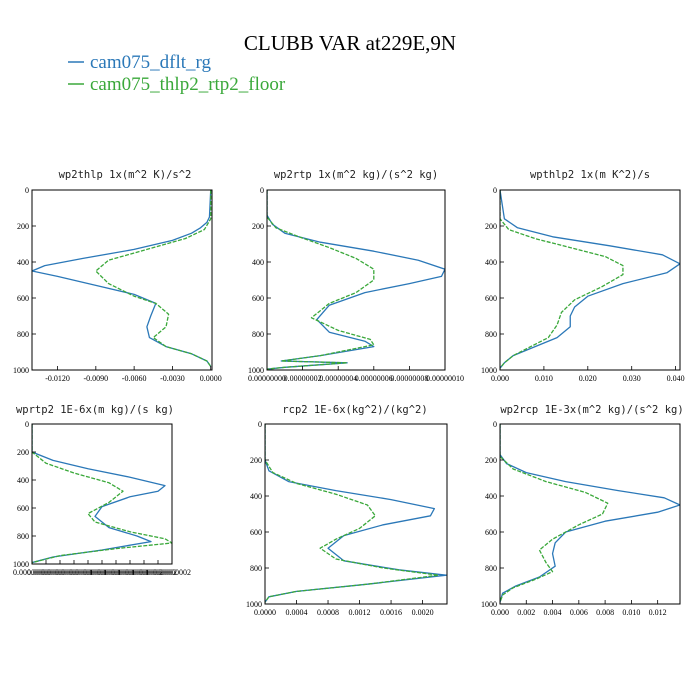 Image resolution: width=700 pixels, height=700 pixels. I want to click on legend-label-2: cam075_thlp2_rtp2_floor, so click(188, 84).